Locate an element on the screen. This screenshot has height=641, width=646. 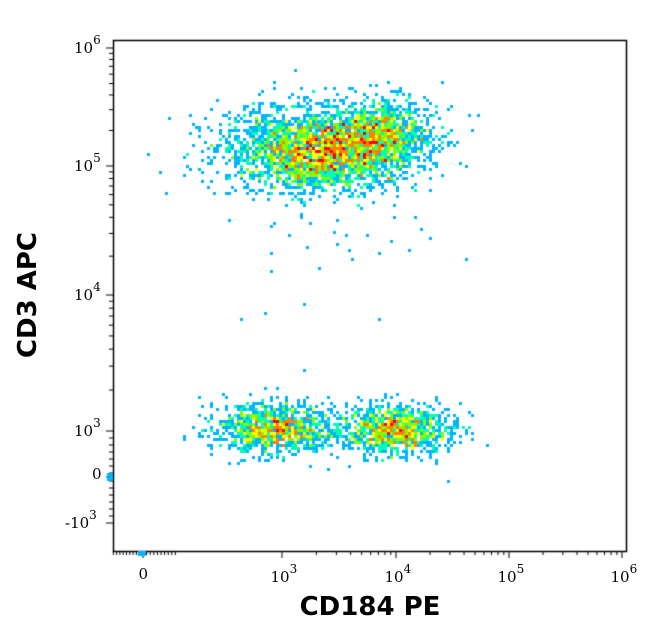
y-axis-label: CD3 APC is located at coordinates (28, 295).